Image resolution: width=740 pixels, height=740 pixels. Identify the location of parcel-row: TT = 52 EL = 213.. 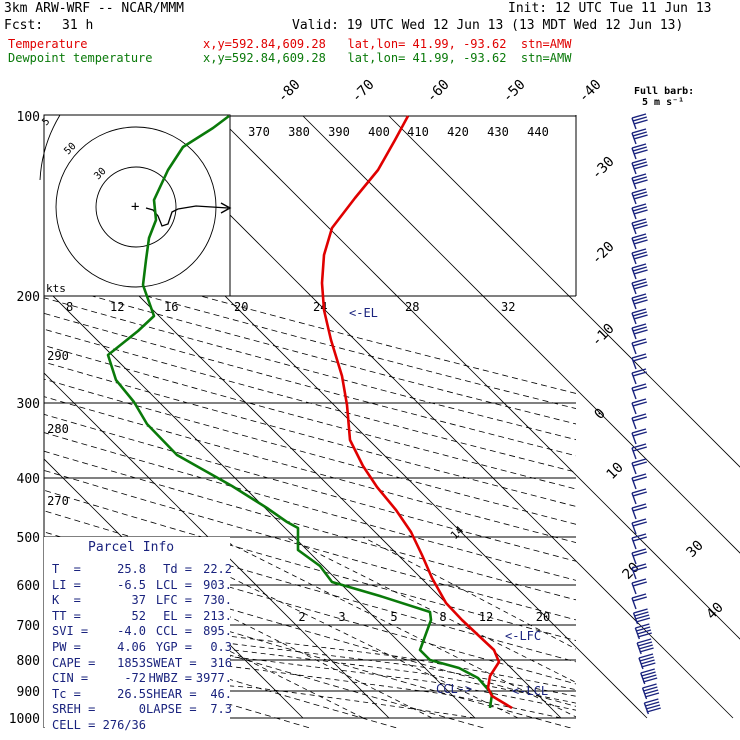
(142, 616).